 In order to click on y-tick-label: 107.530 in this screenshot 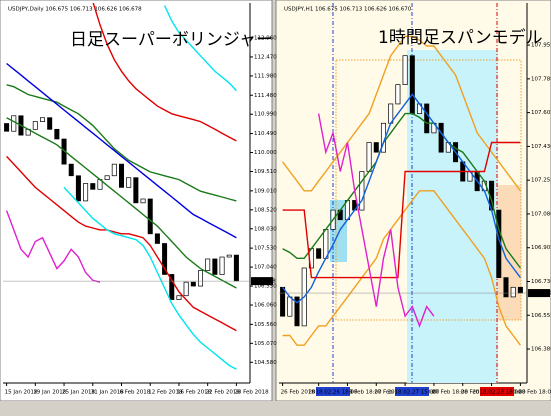, I will do `click(265, 249)`.